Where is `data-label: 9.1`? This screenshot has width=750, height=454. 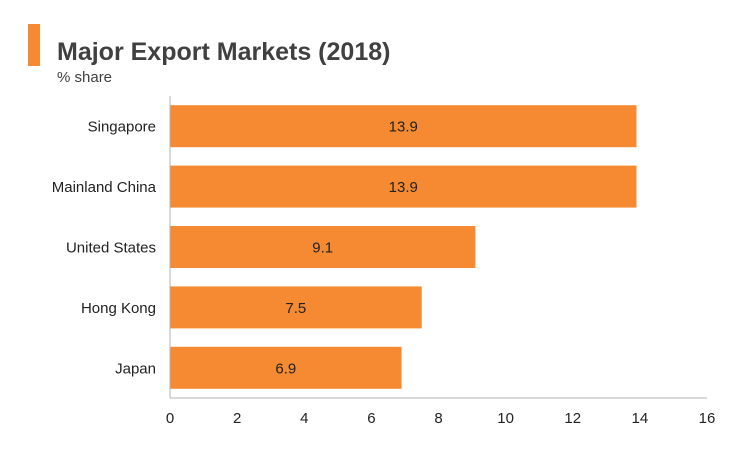 data-label: 9.1 is located at coordinates (322, 248).